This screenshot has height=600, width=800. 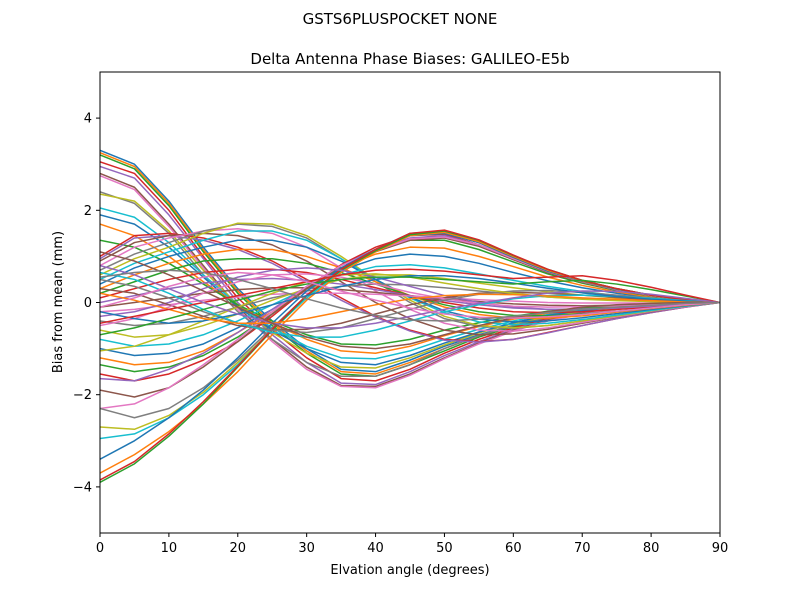 I want to click on x-axis-label: Elvation angle (degrees), so click(x=409, y=570).